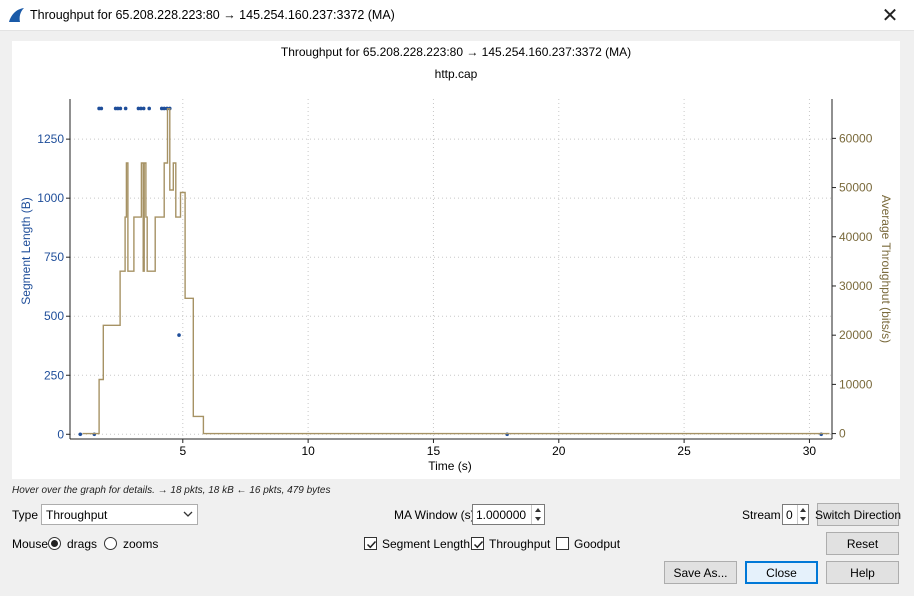 The width and height of the screenshot is (914, 596). Describe the element at coordinates (856, 237) in the screenshot. I see `y-right-tick-label: 40000` at that location.